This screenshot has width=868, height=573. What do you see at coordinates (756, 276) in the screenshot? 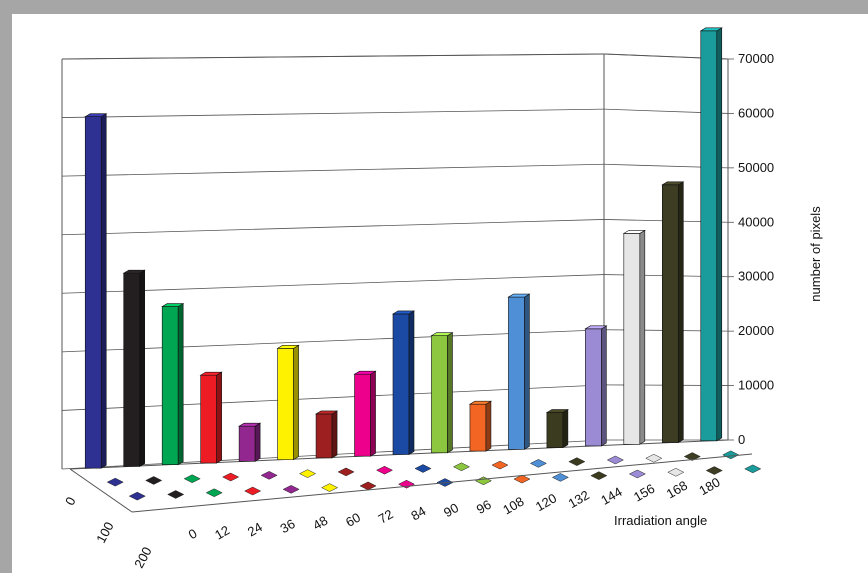
I see `y-tick-label: 30000` at bounding box center [756, 276].